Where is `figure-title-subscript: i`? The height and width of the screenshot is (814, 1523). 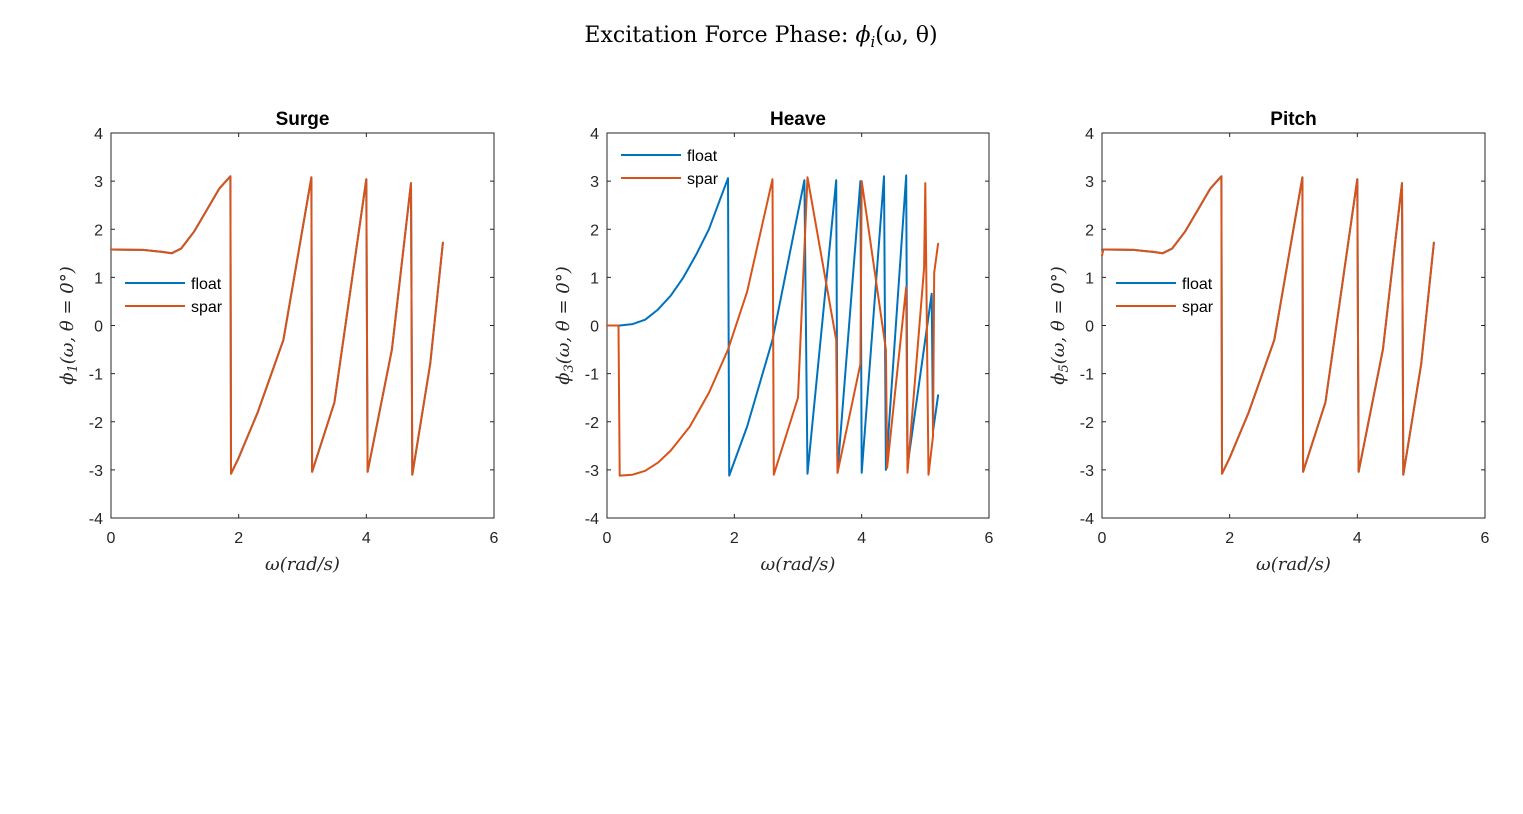
figure-title-subscript: i is located at coordinates (872, 42).